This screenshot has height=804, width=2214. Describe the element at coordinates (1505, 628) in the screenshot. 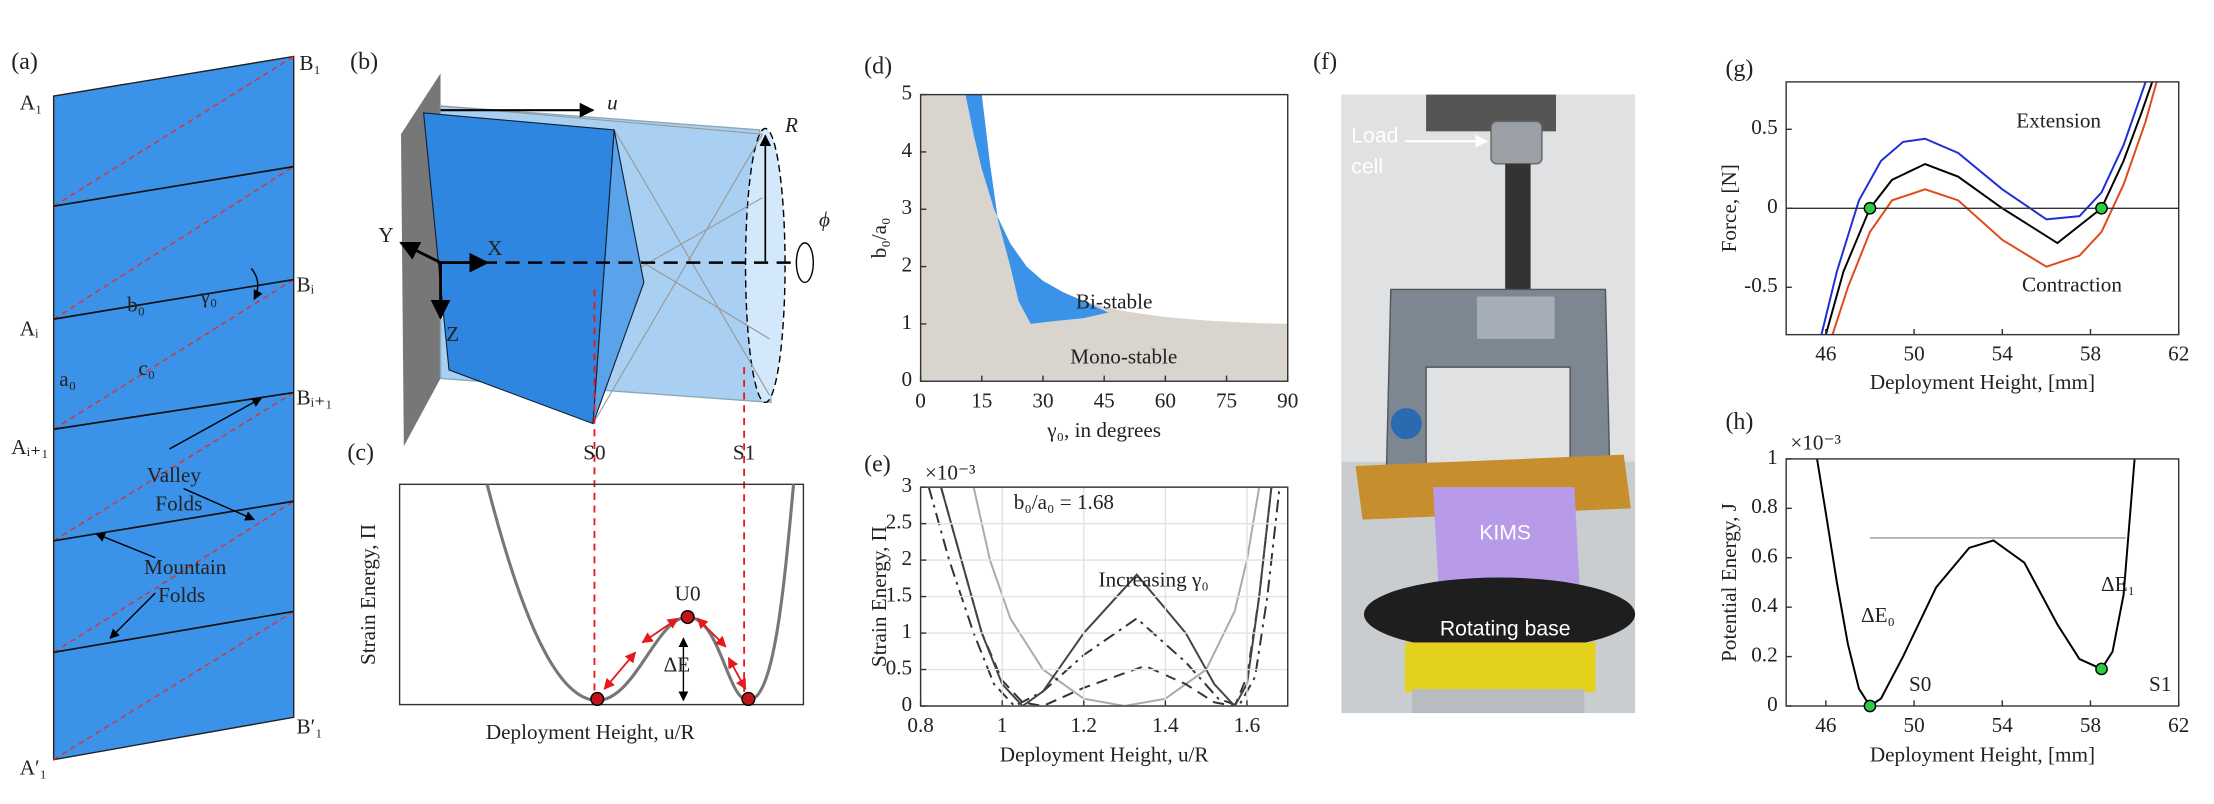

I see `label: Rotating base` at that location.